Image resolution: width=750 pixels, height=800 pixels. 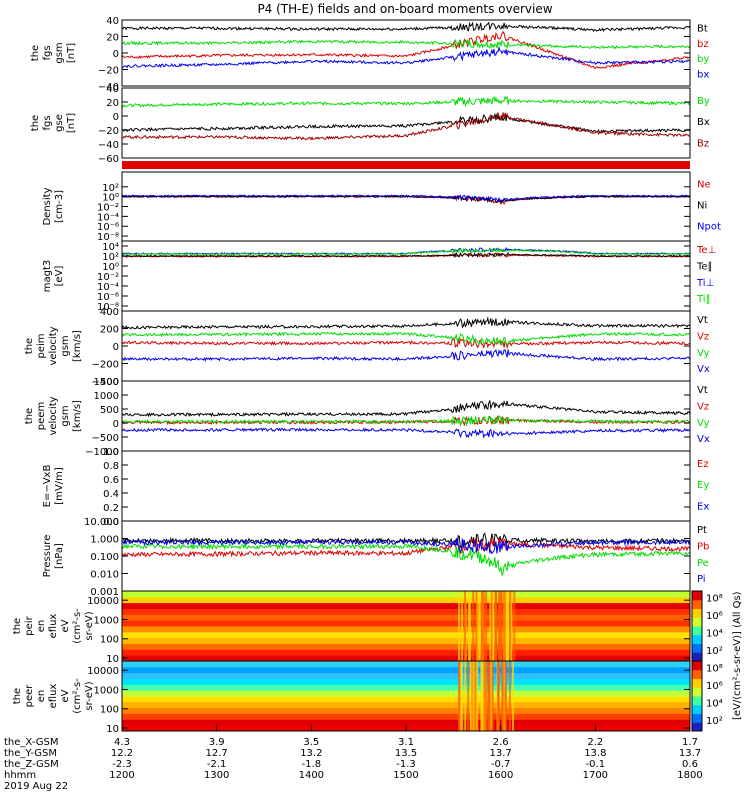 What do you see at coordinates (406, 323) in the screenshot?
I see `series-peim_velocity-Vt` at bounding box center [406, 323].